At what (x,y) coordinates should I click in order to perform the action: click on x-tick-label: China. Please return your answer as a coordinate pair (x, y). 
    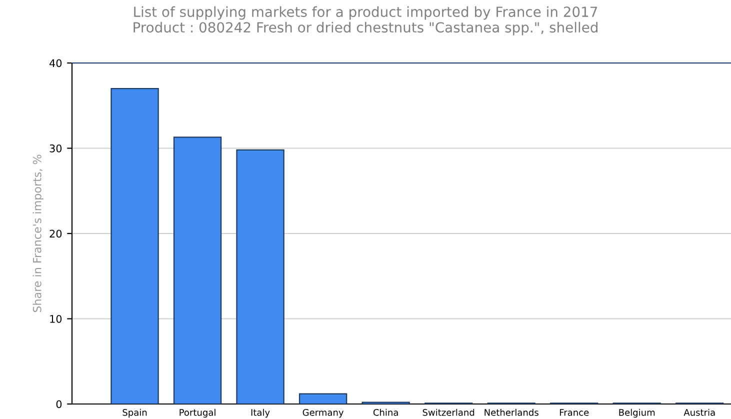
    Looking at the image, I should click on (385, 412).